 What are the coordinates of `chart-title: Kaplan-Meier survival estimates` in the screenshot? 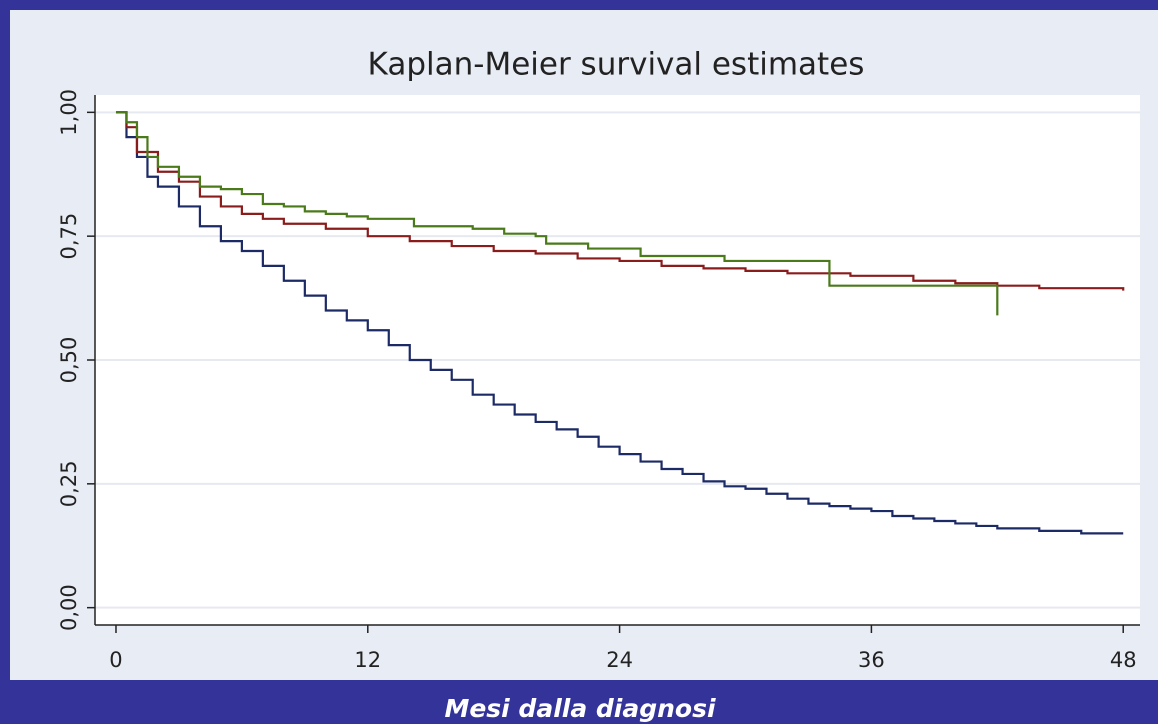 It's located at (616, 65).